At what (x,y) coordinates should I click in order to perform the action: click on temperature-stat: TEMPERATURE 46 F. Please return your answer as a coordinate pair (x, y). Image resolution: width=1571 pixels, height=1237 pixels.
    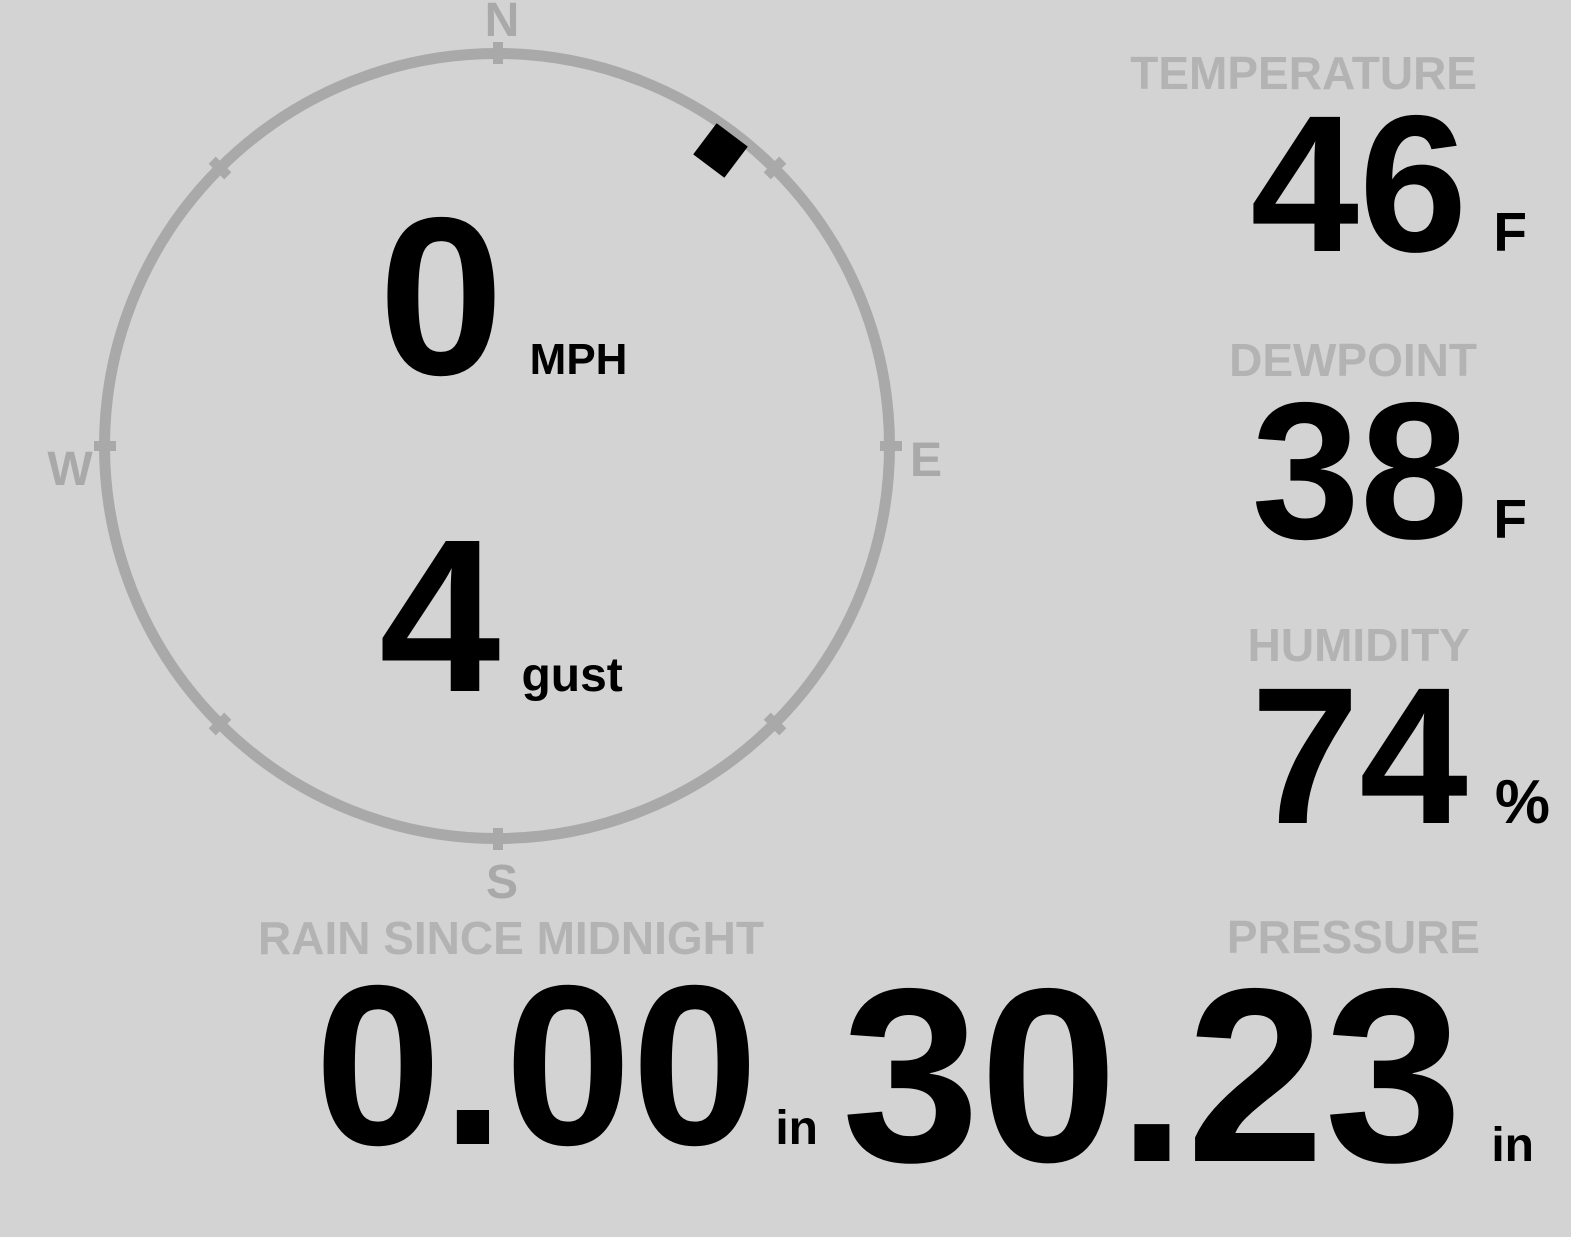
    Looking at the image, I should click on (1328, 166).